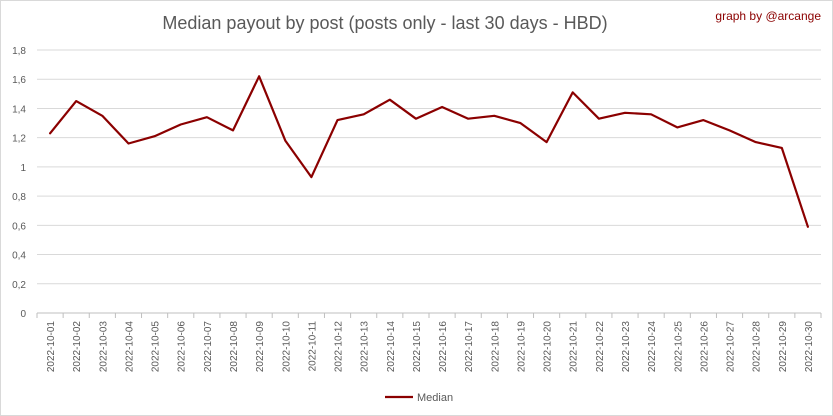 The image size is (833, 416). What do you see at coordinates (156, 347) in the screenshot?
I see `x-tick-label: 2022-10-05` at bounding box center [156, 347].